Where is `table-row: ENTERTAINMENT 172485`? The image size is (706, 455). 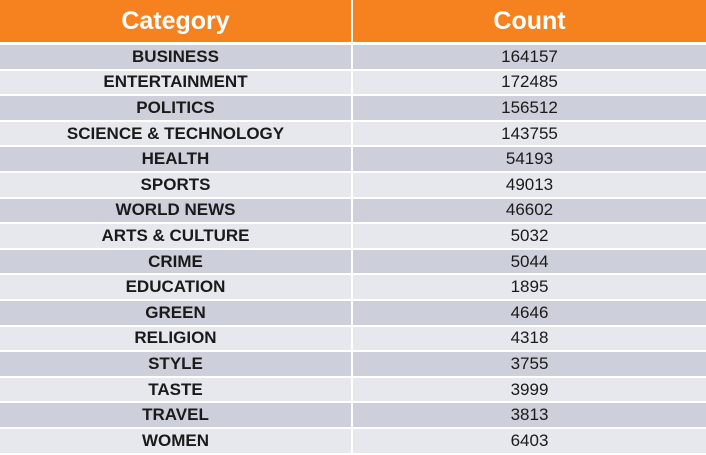
table-row: ENTERTAINMENT 172485 is located at coordinates (353, 83).